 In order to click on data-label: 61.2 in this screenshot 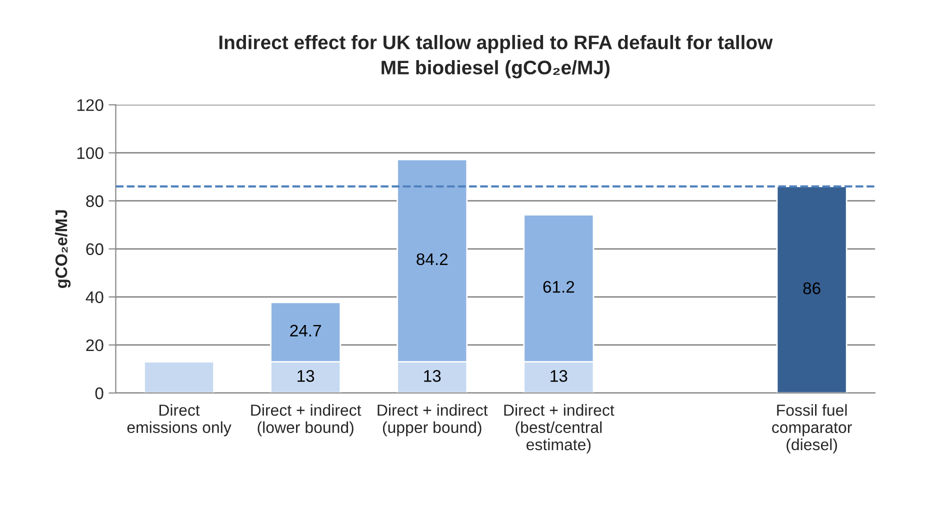, I will do `click(558, 286)`.